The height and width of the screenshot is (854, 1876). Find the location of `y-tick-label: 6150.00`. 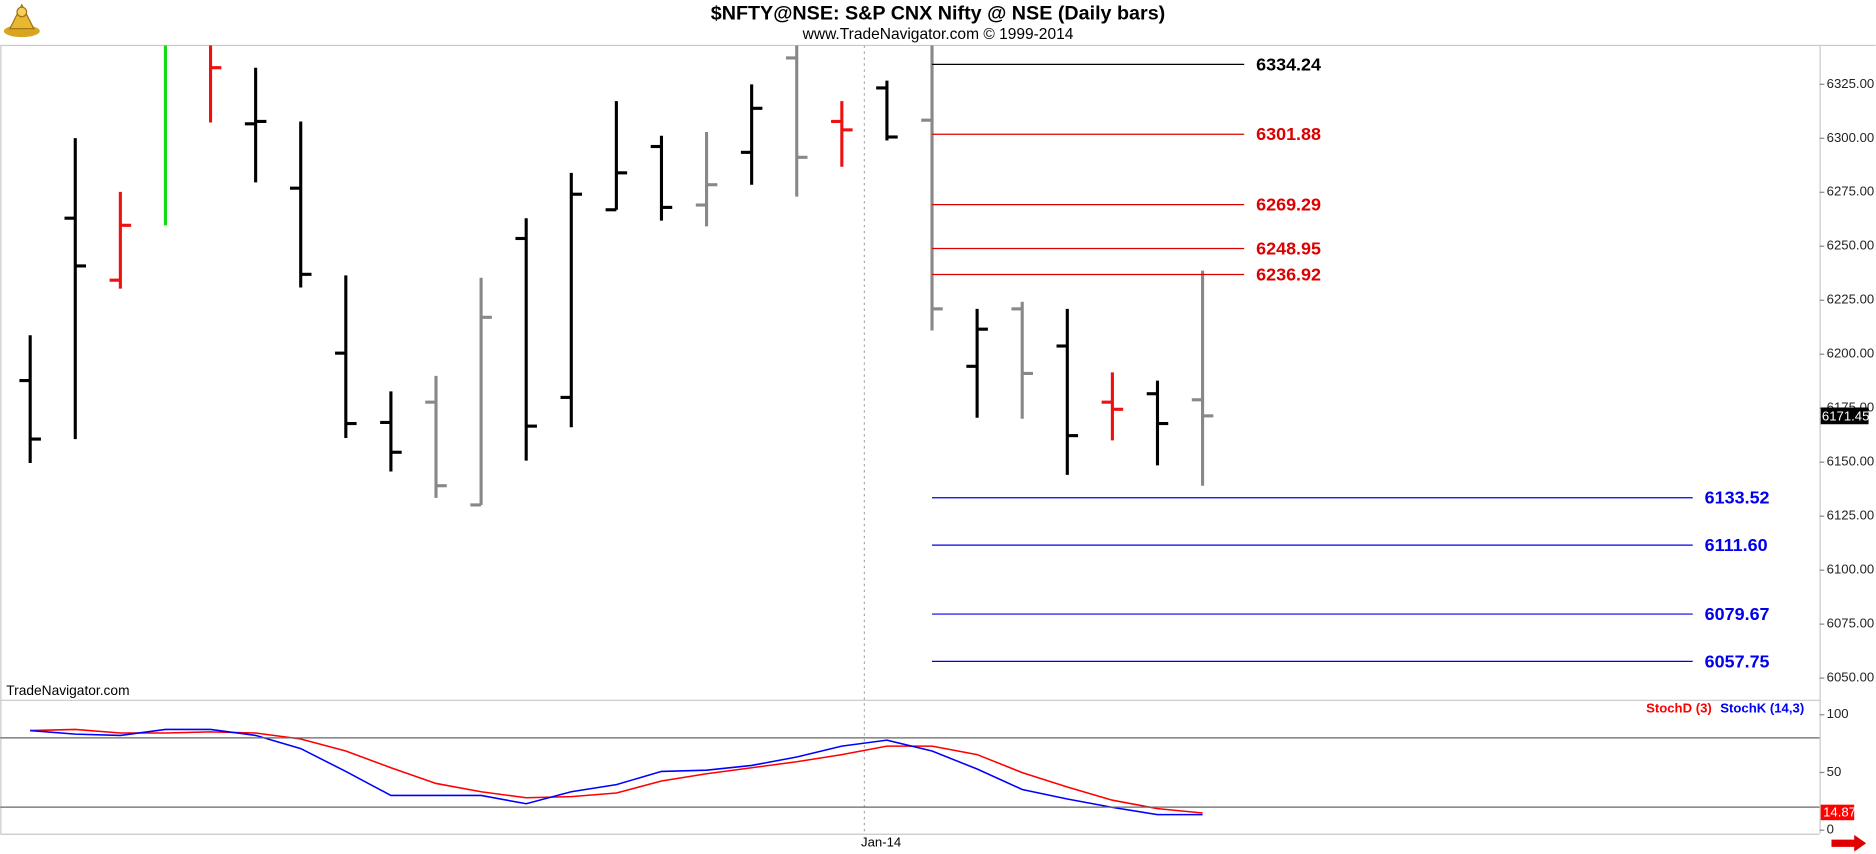

y-tick-label: 6150.00 is located at coordinates (1851, 461).